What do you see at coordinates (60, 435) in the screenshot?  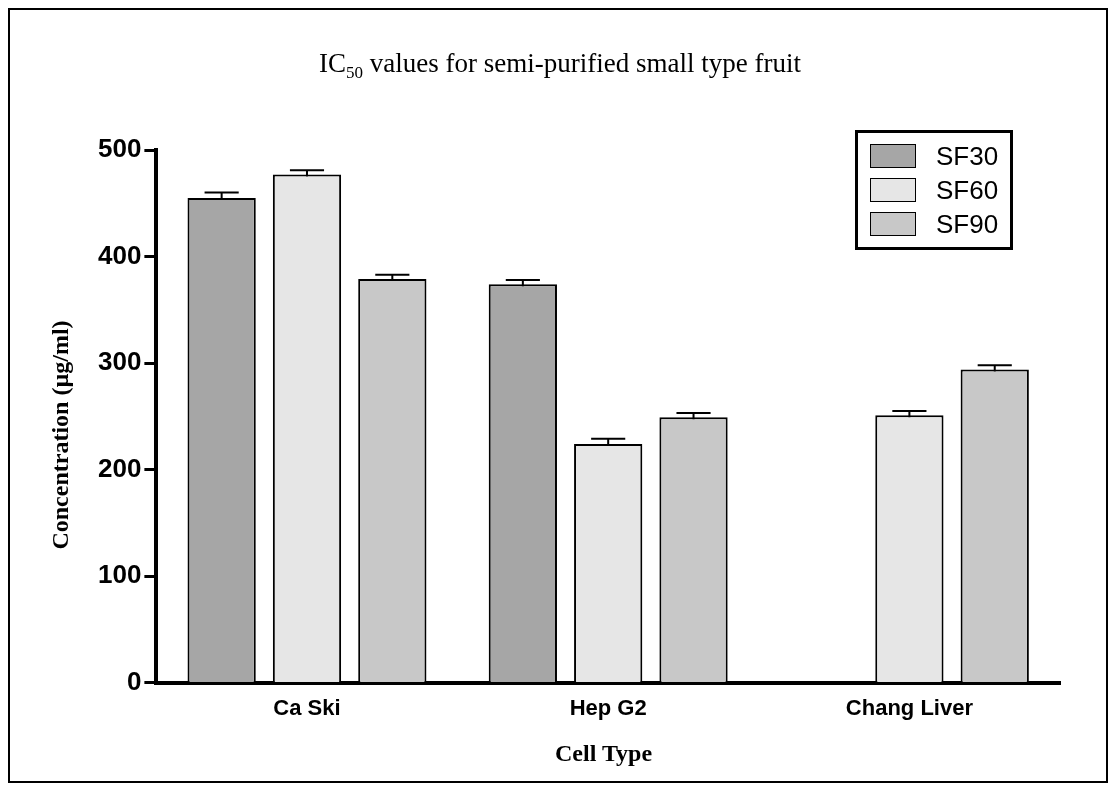 I see `y-axis-title: Concentration (µg/ml)` at bounding box center [60, 435].